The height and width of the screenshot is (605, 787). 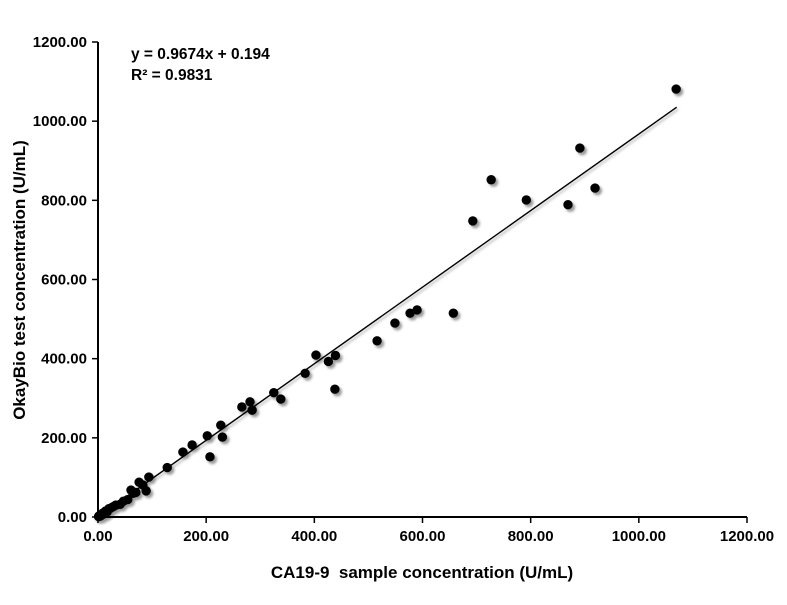 I want to click on y-tick-label: 400.00, so click(x=64, y=359).